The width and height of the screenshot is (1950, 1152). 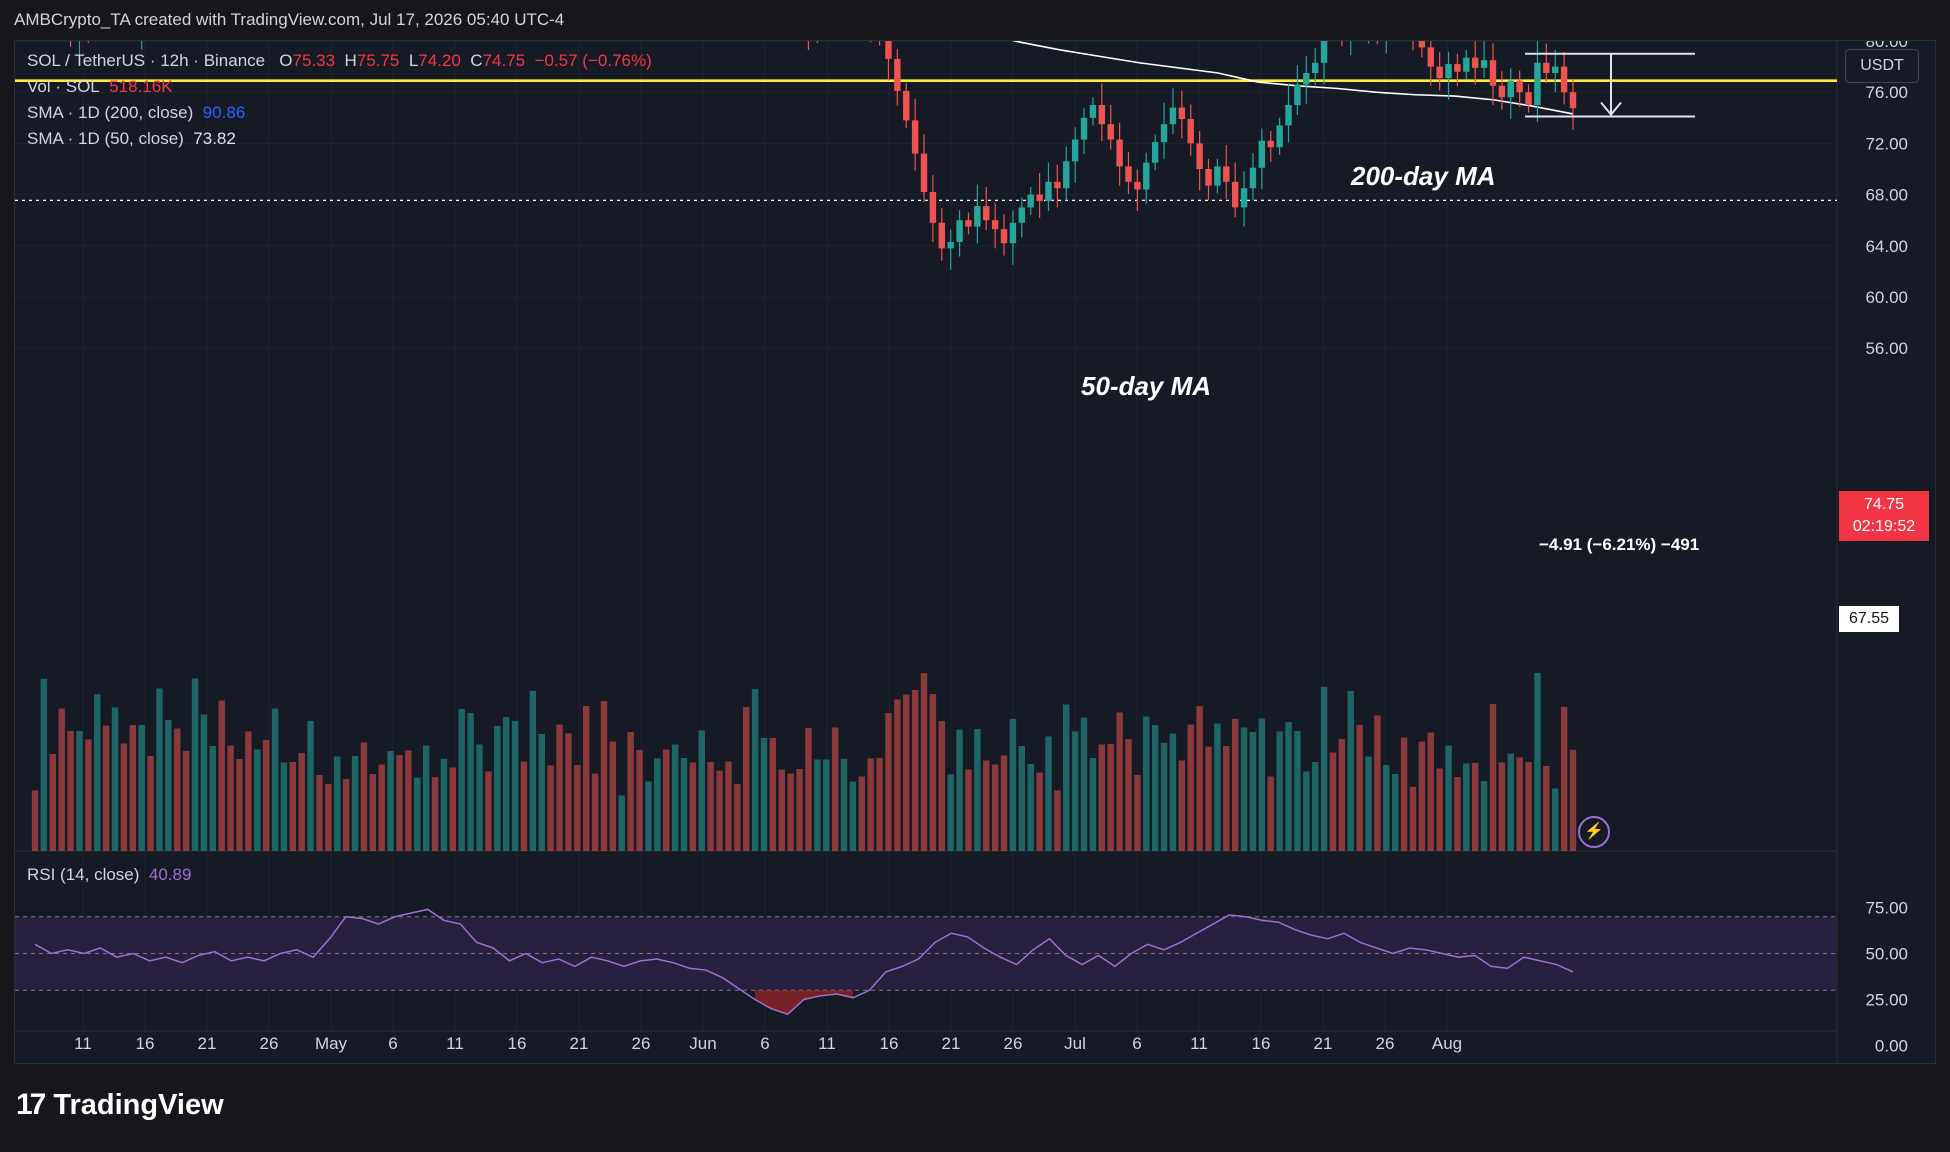 What do you see at coordinates (1146, 386) in the screenshot?
I see `ma50-annotation: 50-day MA` at bounding box center [1146, 386].